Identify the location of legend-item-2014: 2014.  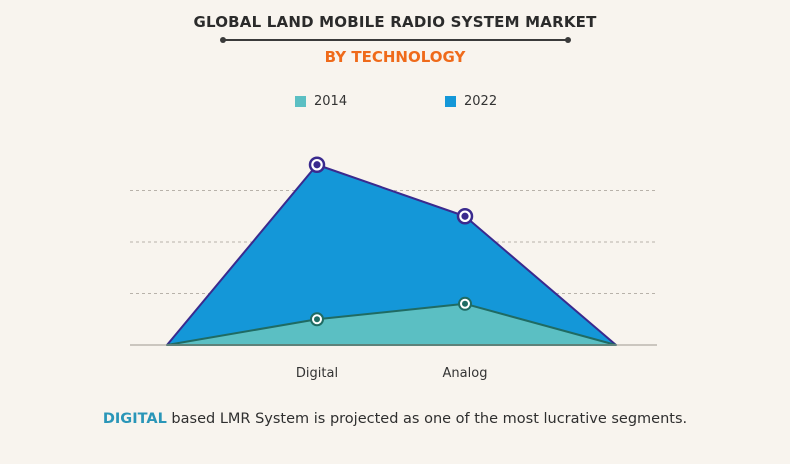
(321, 101).